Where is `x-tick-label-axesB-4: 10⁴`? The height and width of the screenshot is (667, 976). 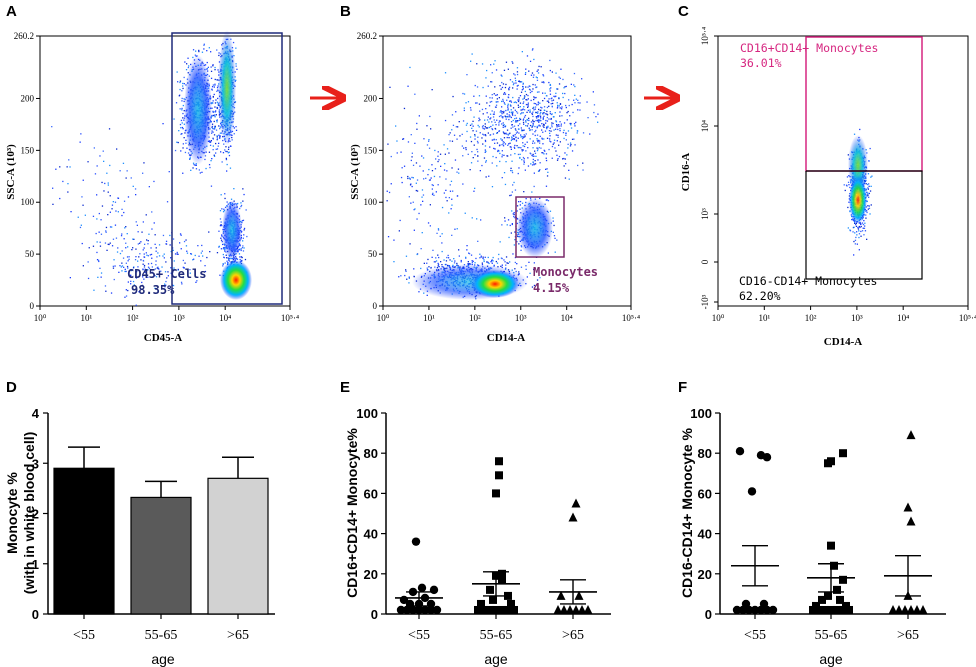
x-tick-label-axesB-4: 10⁴ is located at coordinates (567, 318).